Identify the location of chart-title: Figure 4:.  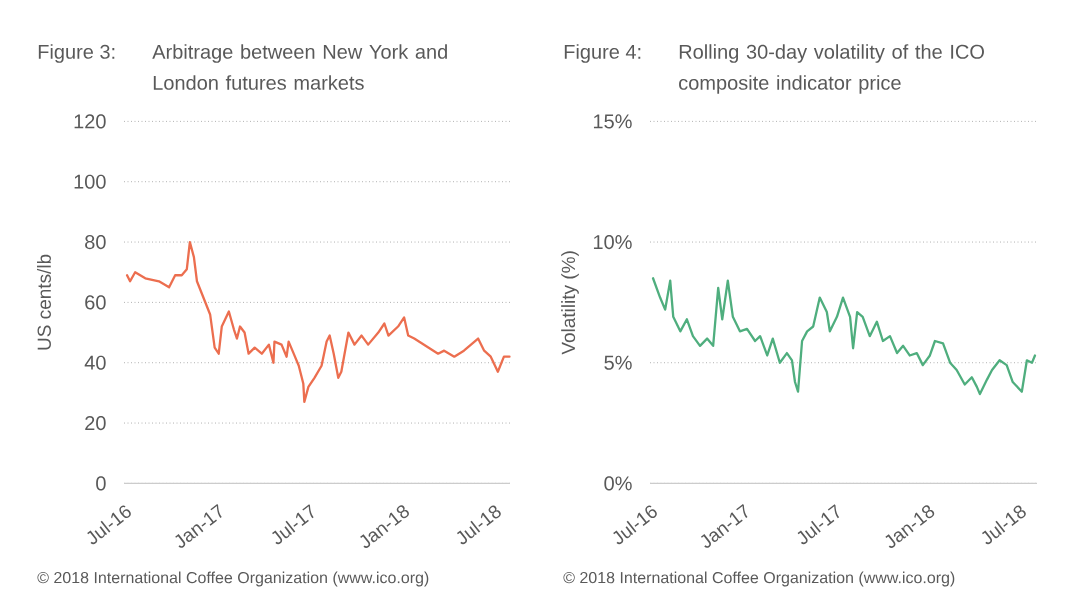
(602, 53).